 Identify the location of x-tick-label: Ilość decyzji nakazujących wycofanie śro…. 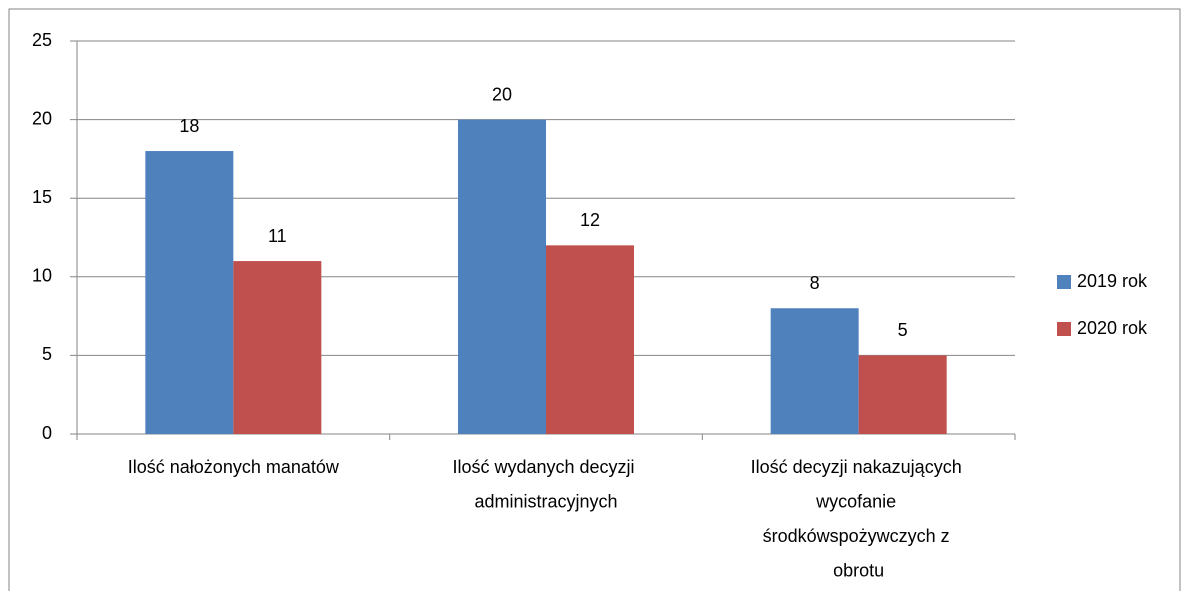
(859, 519).